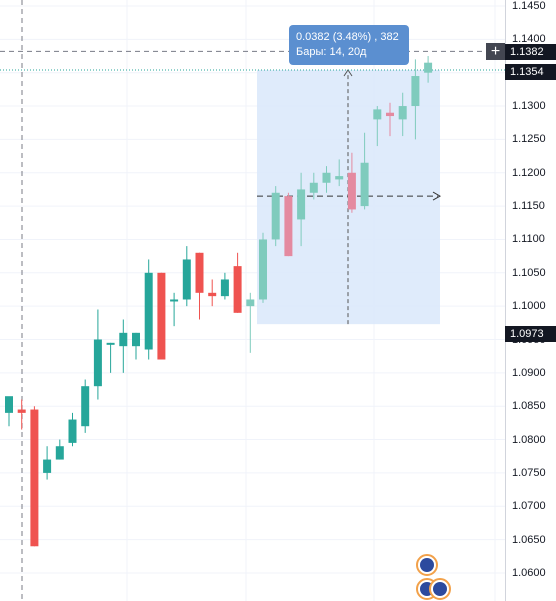  Describe the element at coordinates (495, 51) in the screenshot. I see `add-icon: +` at that location.